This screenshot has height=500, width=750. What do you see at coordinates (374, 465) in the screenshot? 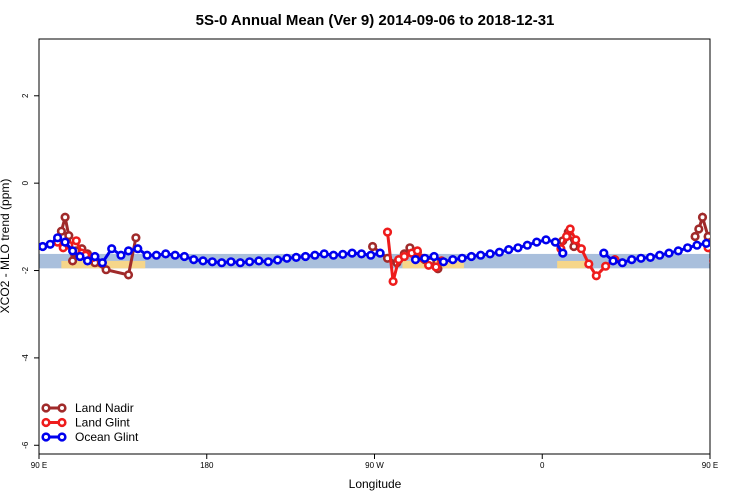
I see `x-tick-label: 90 W` at bounding box center [374, 465].